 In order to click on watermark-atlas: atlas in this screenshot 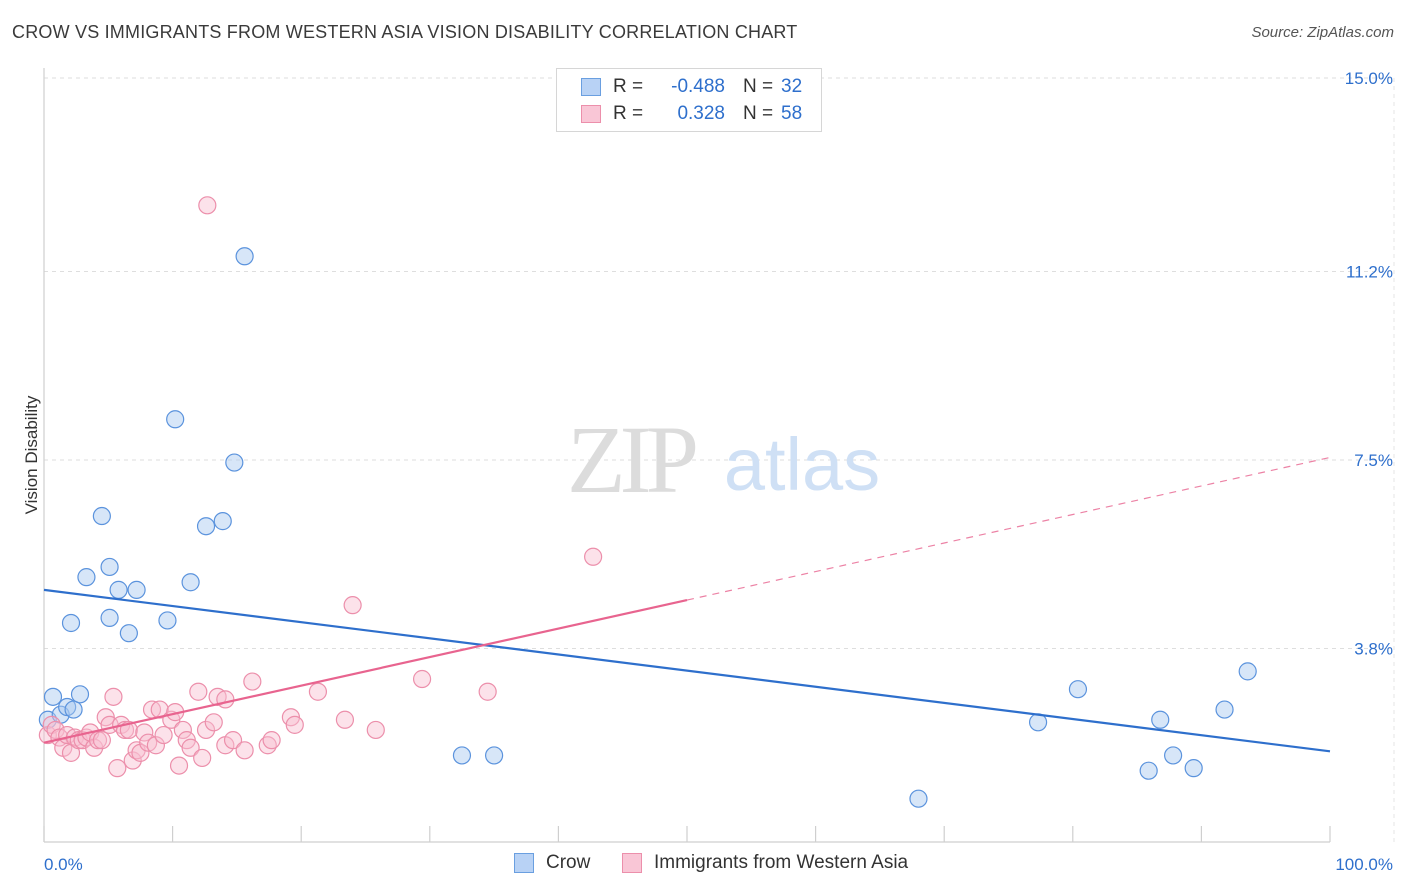, I will do `click(802, 464)`.